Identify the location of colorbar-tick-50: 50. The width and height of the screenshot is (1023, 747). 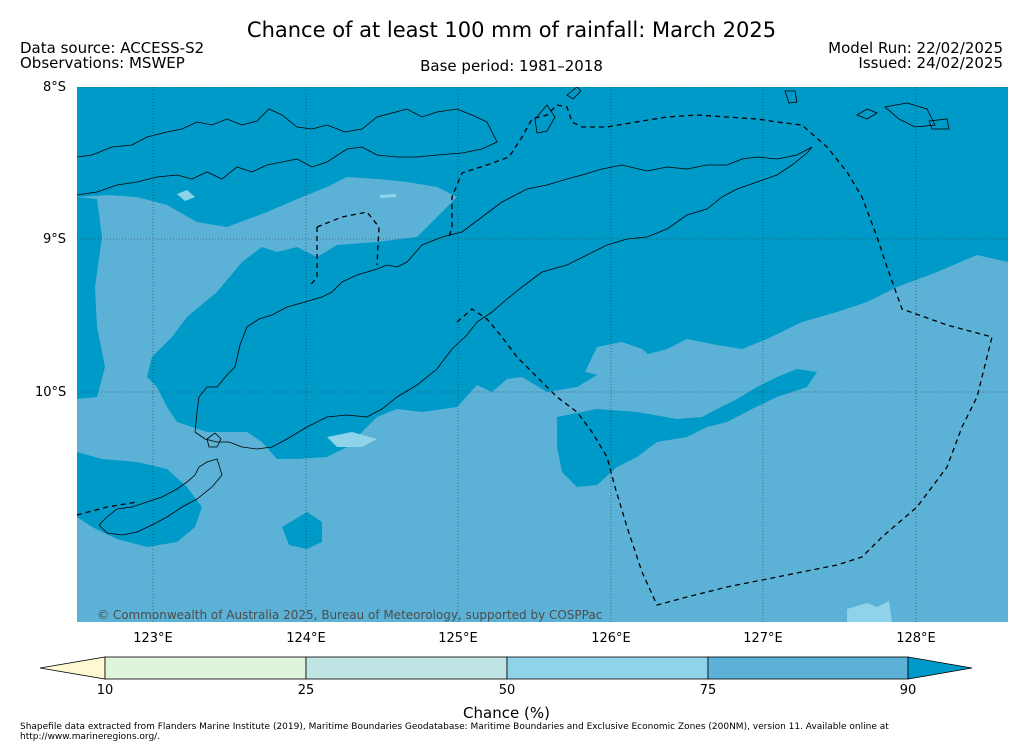
(507, 690).